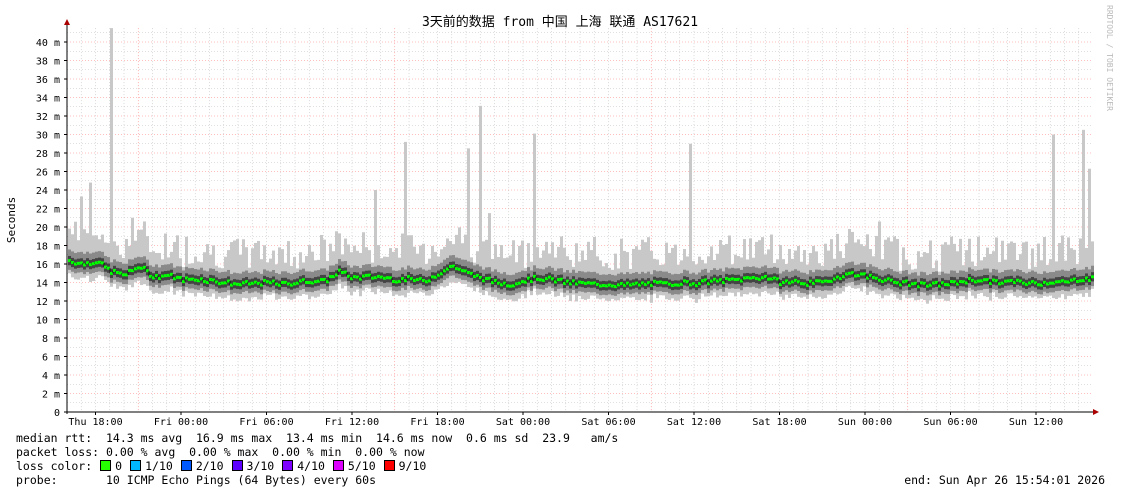 The width and height of the screenshot is (1121, 494). I want to click on loss-color-swatch, so click(186, 465).